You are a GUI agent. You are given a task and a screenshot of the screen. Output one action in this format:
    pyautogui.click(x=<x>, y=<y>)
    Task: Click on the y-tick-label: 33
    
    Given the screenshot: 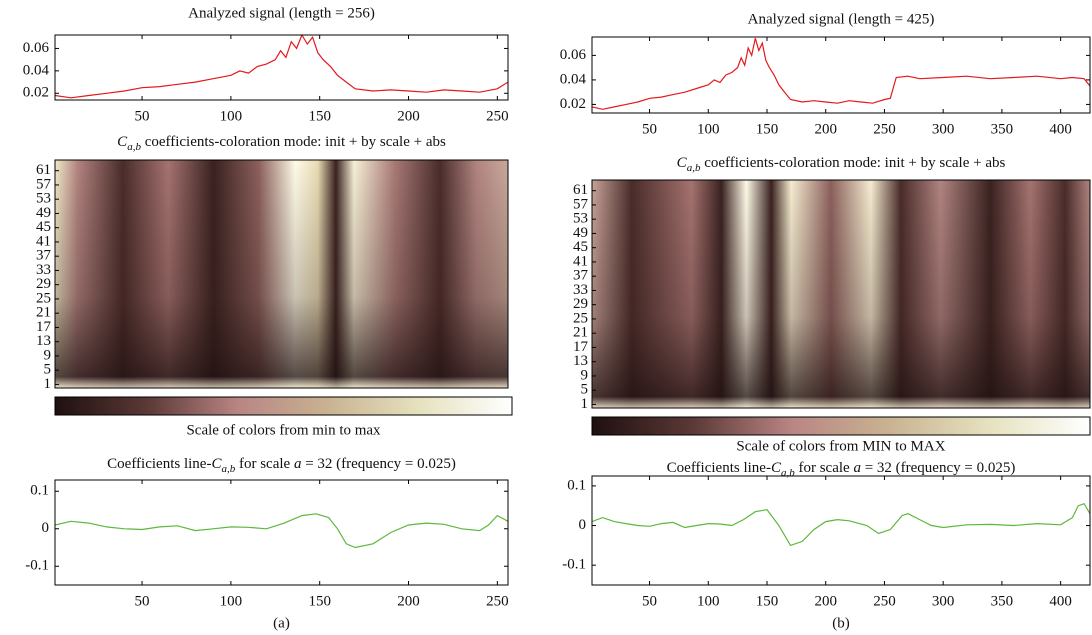 What is the action you would take?
    pyautogui.click(x=580, y=290)
    